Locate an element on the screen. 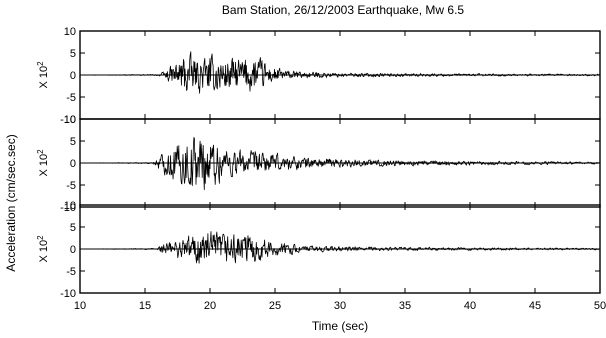  x-axis: 10 15 20 25 30 35 40 45 50 is located at coordinates (340, 306).